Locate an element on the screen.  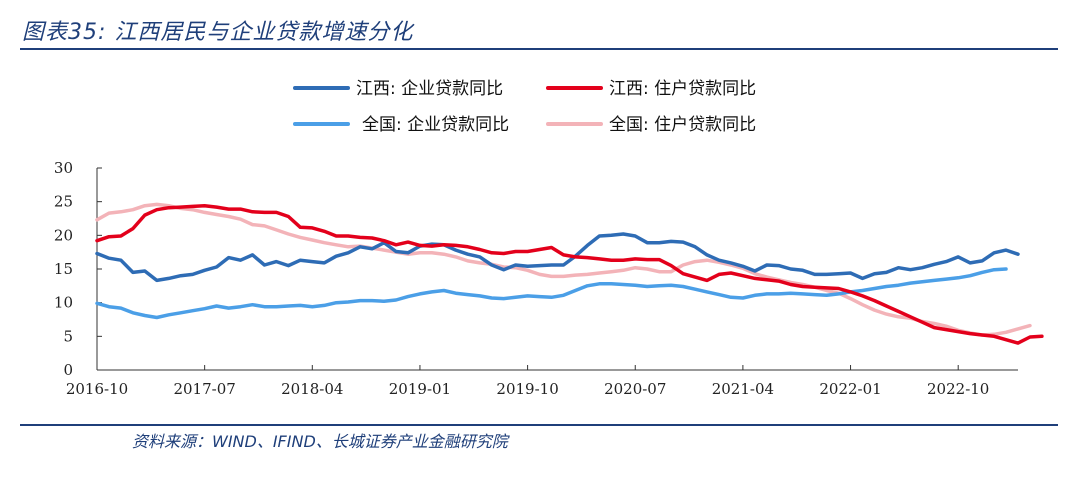
legend-label: 江西: 住户贷款同比 is located at coordinates (682, 89).